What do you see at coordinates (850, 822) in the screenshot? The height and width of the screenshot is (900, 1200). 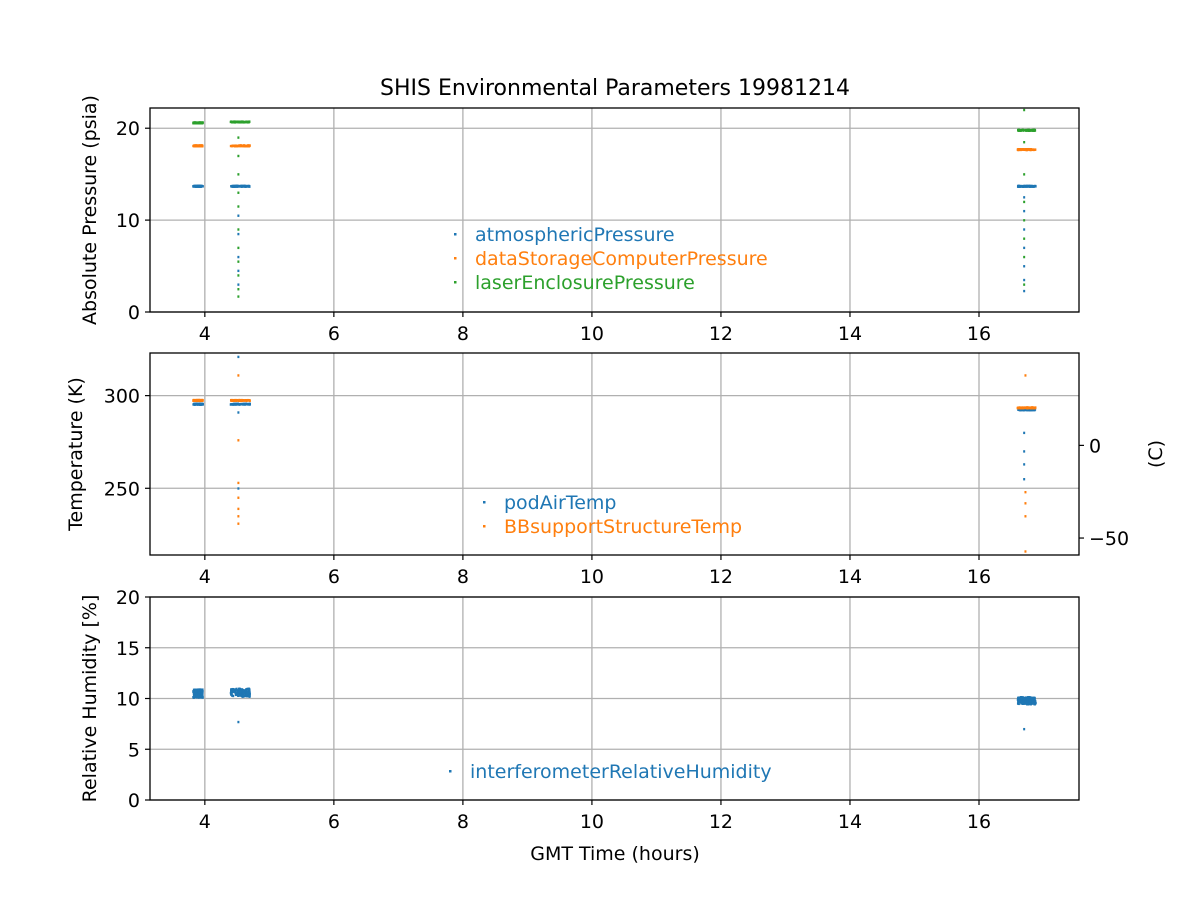 I see `x-tick-label: 14` at bounding box center [850, 822].